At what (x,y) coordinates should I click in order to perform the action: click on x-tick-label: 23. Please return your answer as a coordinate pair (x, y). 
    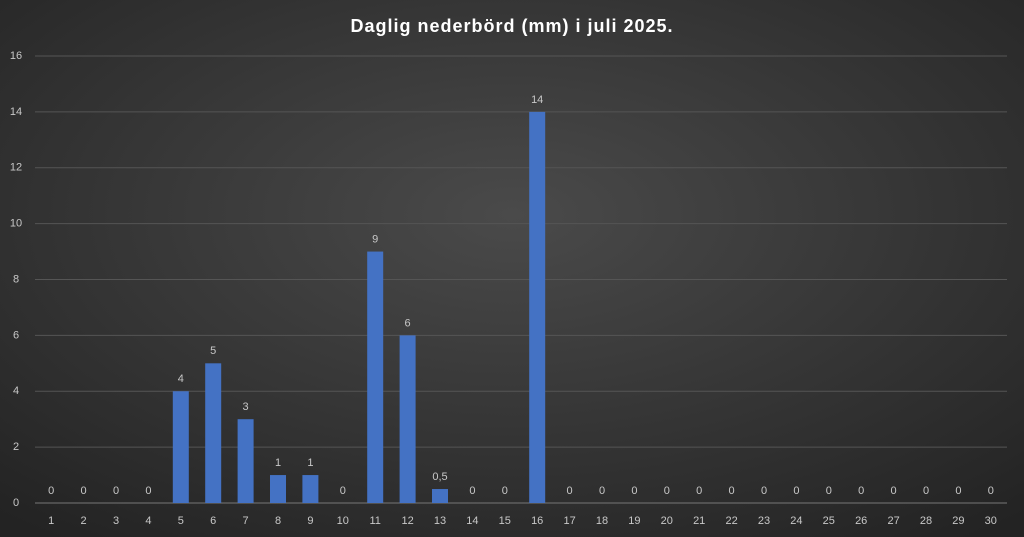
    Looking at the image, I should click on (764, 521).